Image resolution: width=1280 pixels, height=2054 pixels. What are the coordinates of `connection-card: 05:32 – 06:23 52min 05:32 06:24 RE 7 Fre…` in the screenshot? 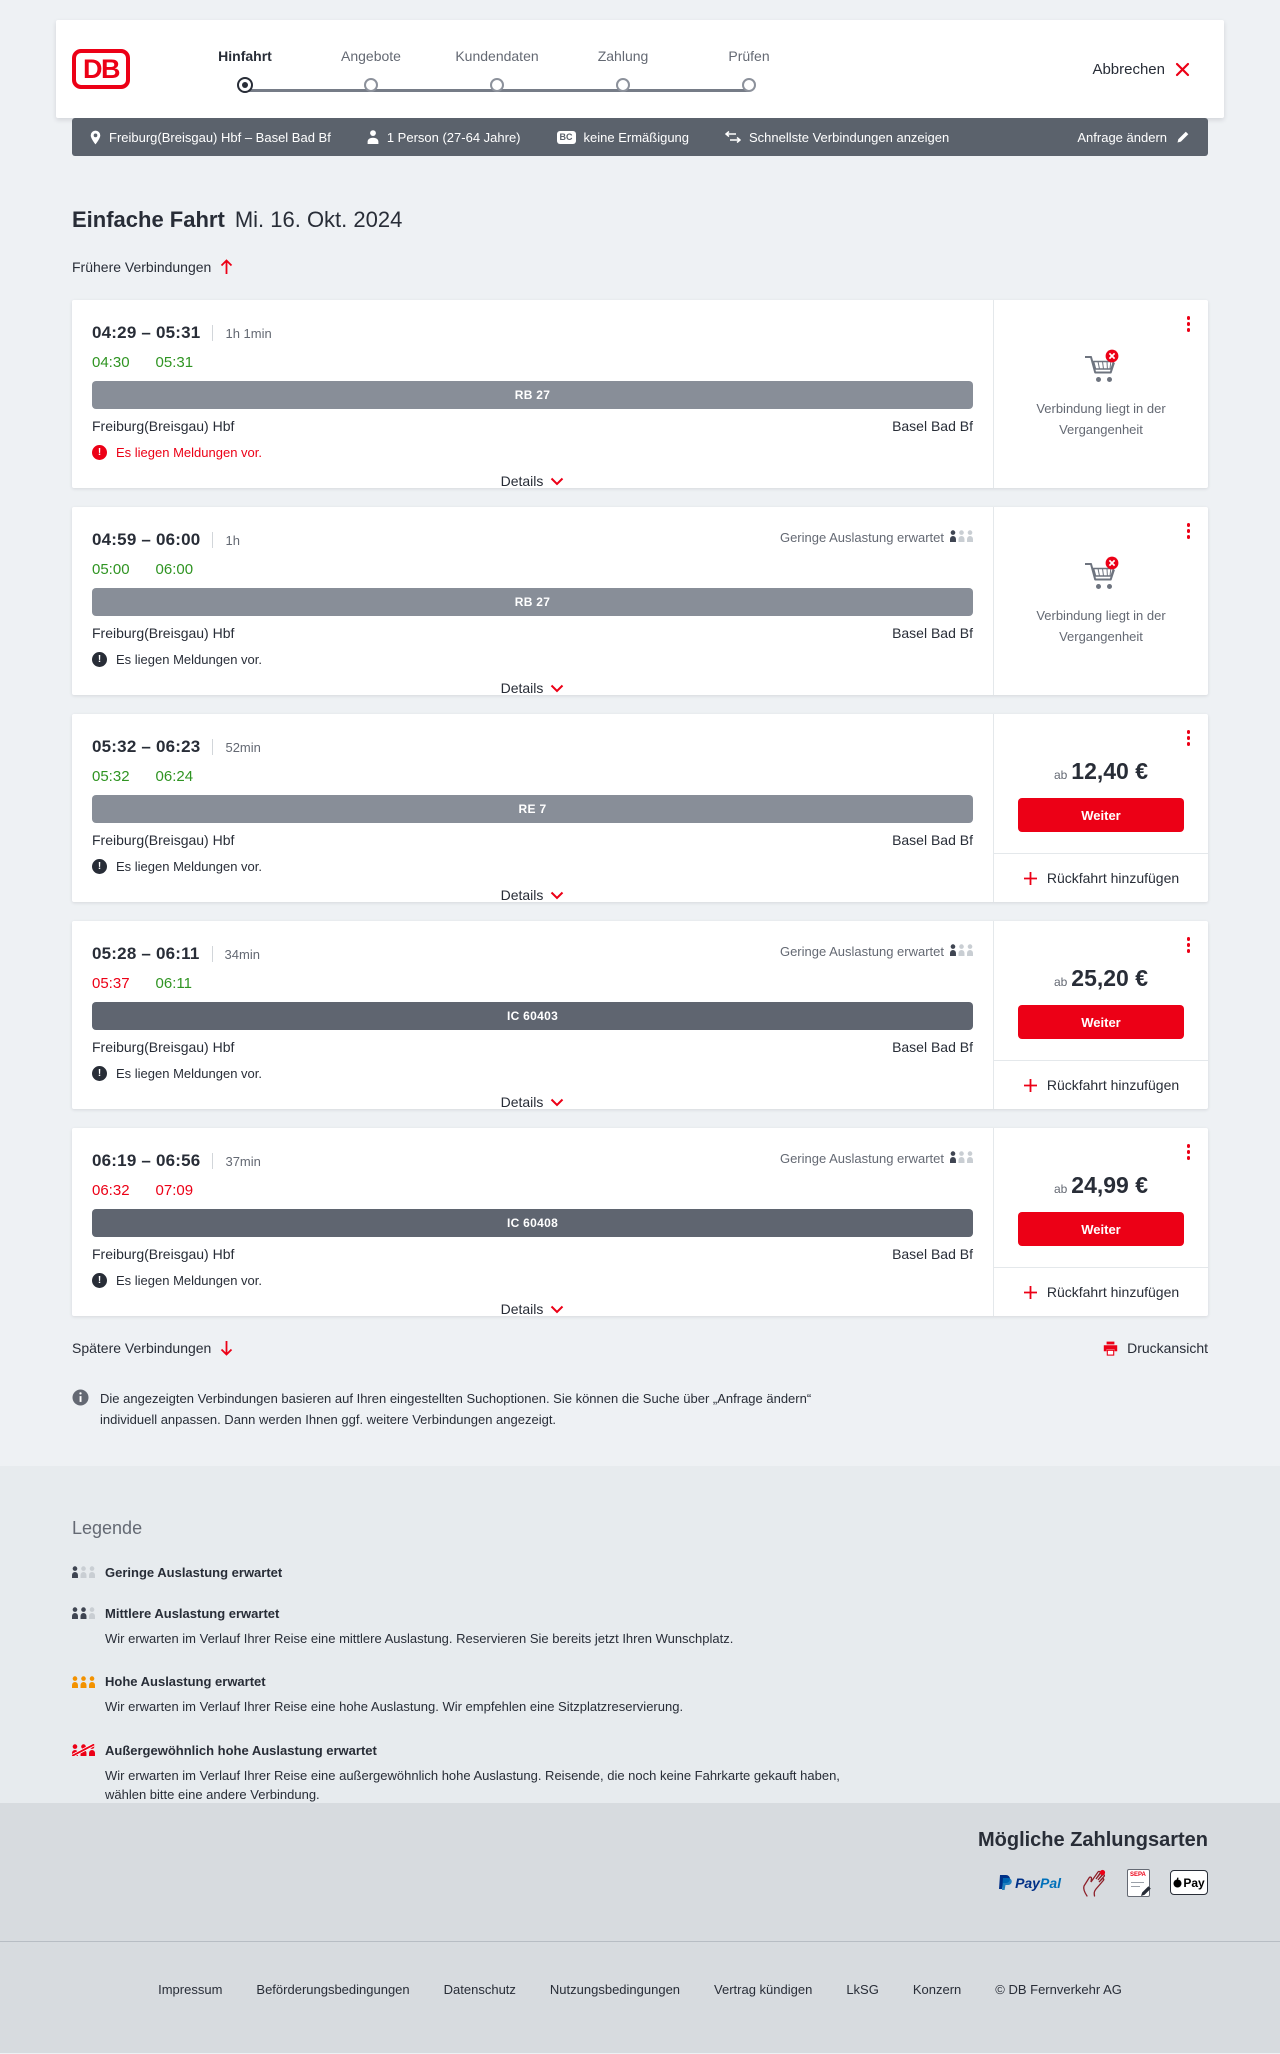 It's located at (640, 808).